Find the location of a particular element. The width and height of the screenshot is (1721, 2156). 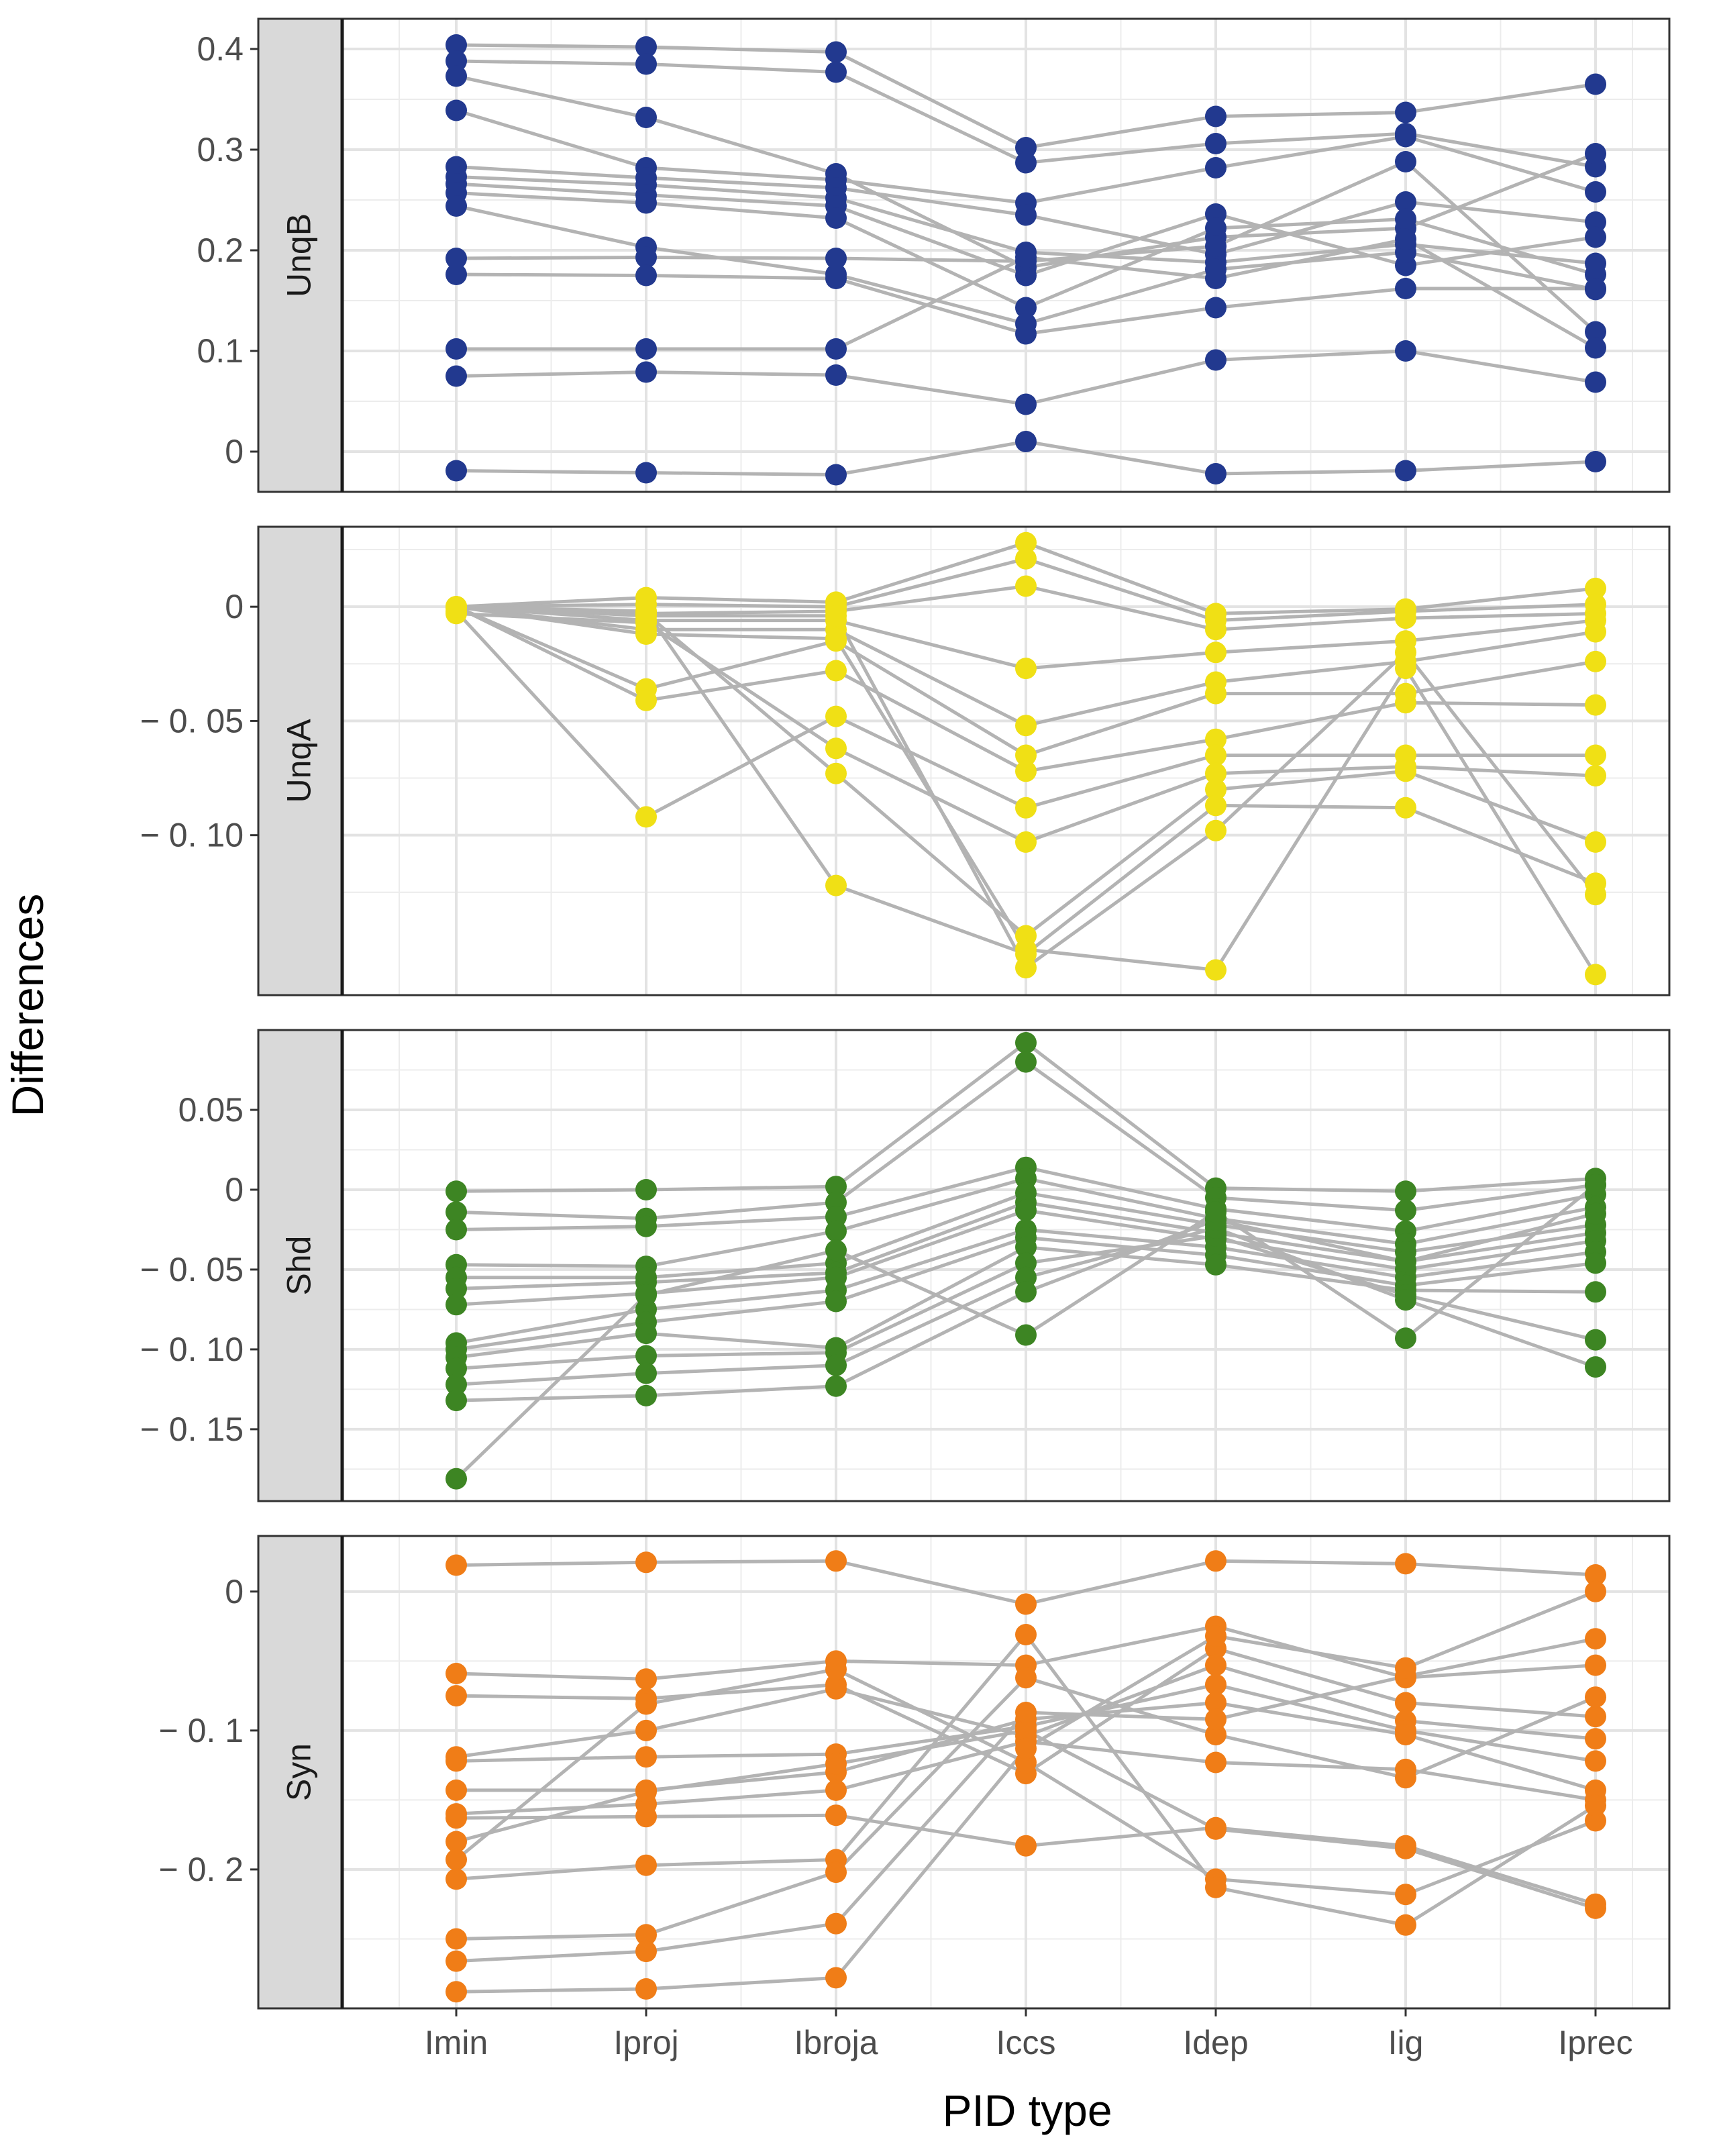

x-tick-label: Iig is located at coordinates (1406, 2042).